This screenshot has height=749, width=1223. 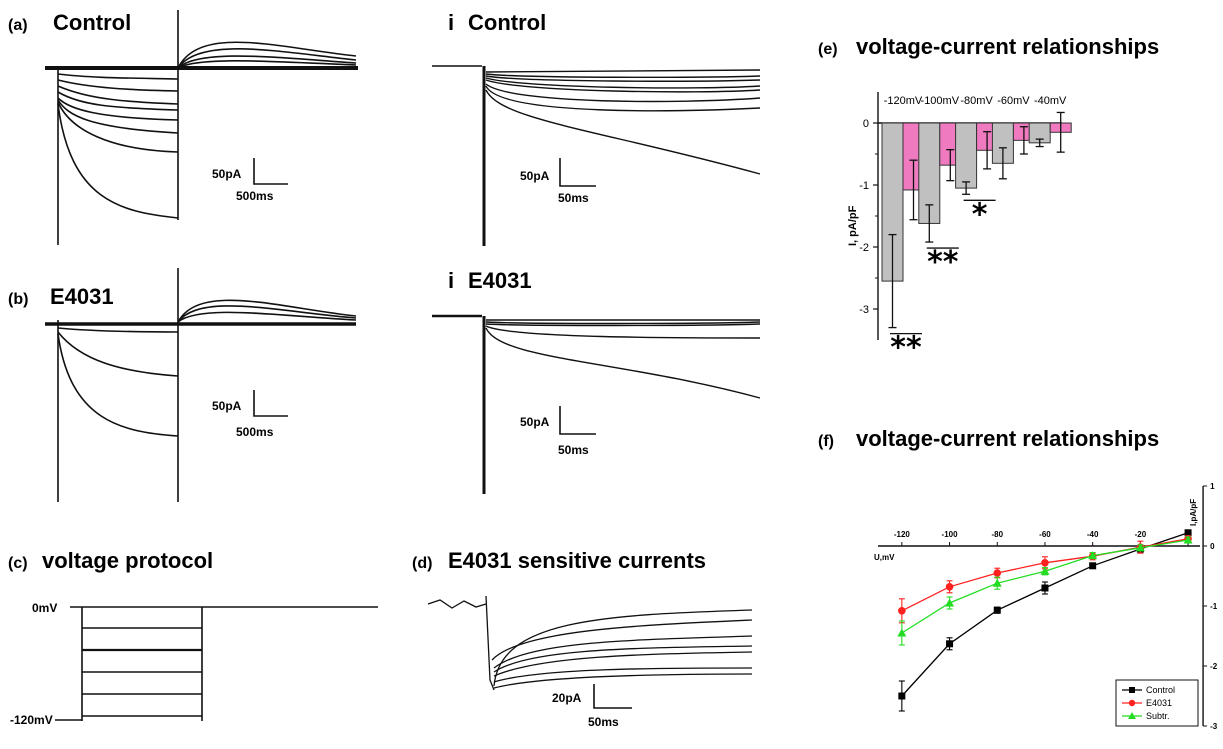 What do you see at coordinates (567, 698) in the screenshot?
I see `panel-d-scale-y: 20pA` at bounding box center [567, 698].